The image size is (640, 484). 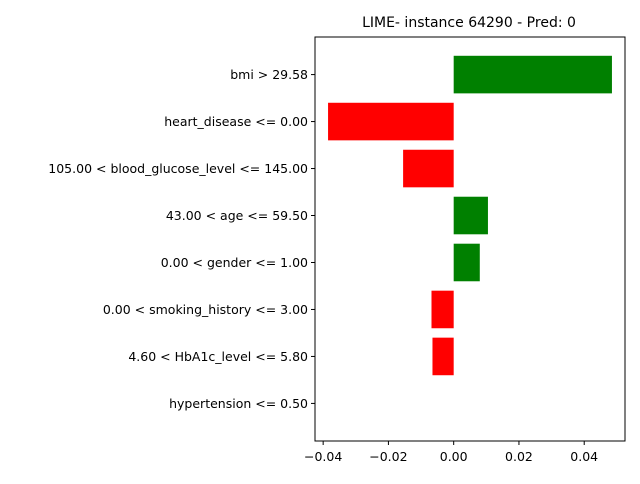 I want to click on x-tick-label: 0.04, so click(x=584, y=456).